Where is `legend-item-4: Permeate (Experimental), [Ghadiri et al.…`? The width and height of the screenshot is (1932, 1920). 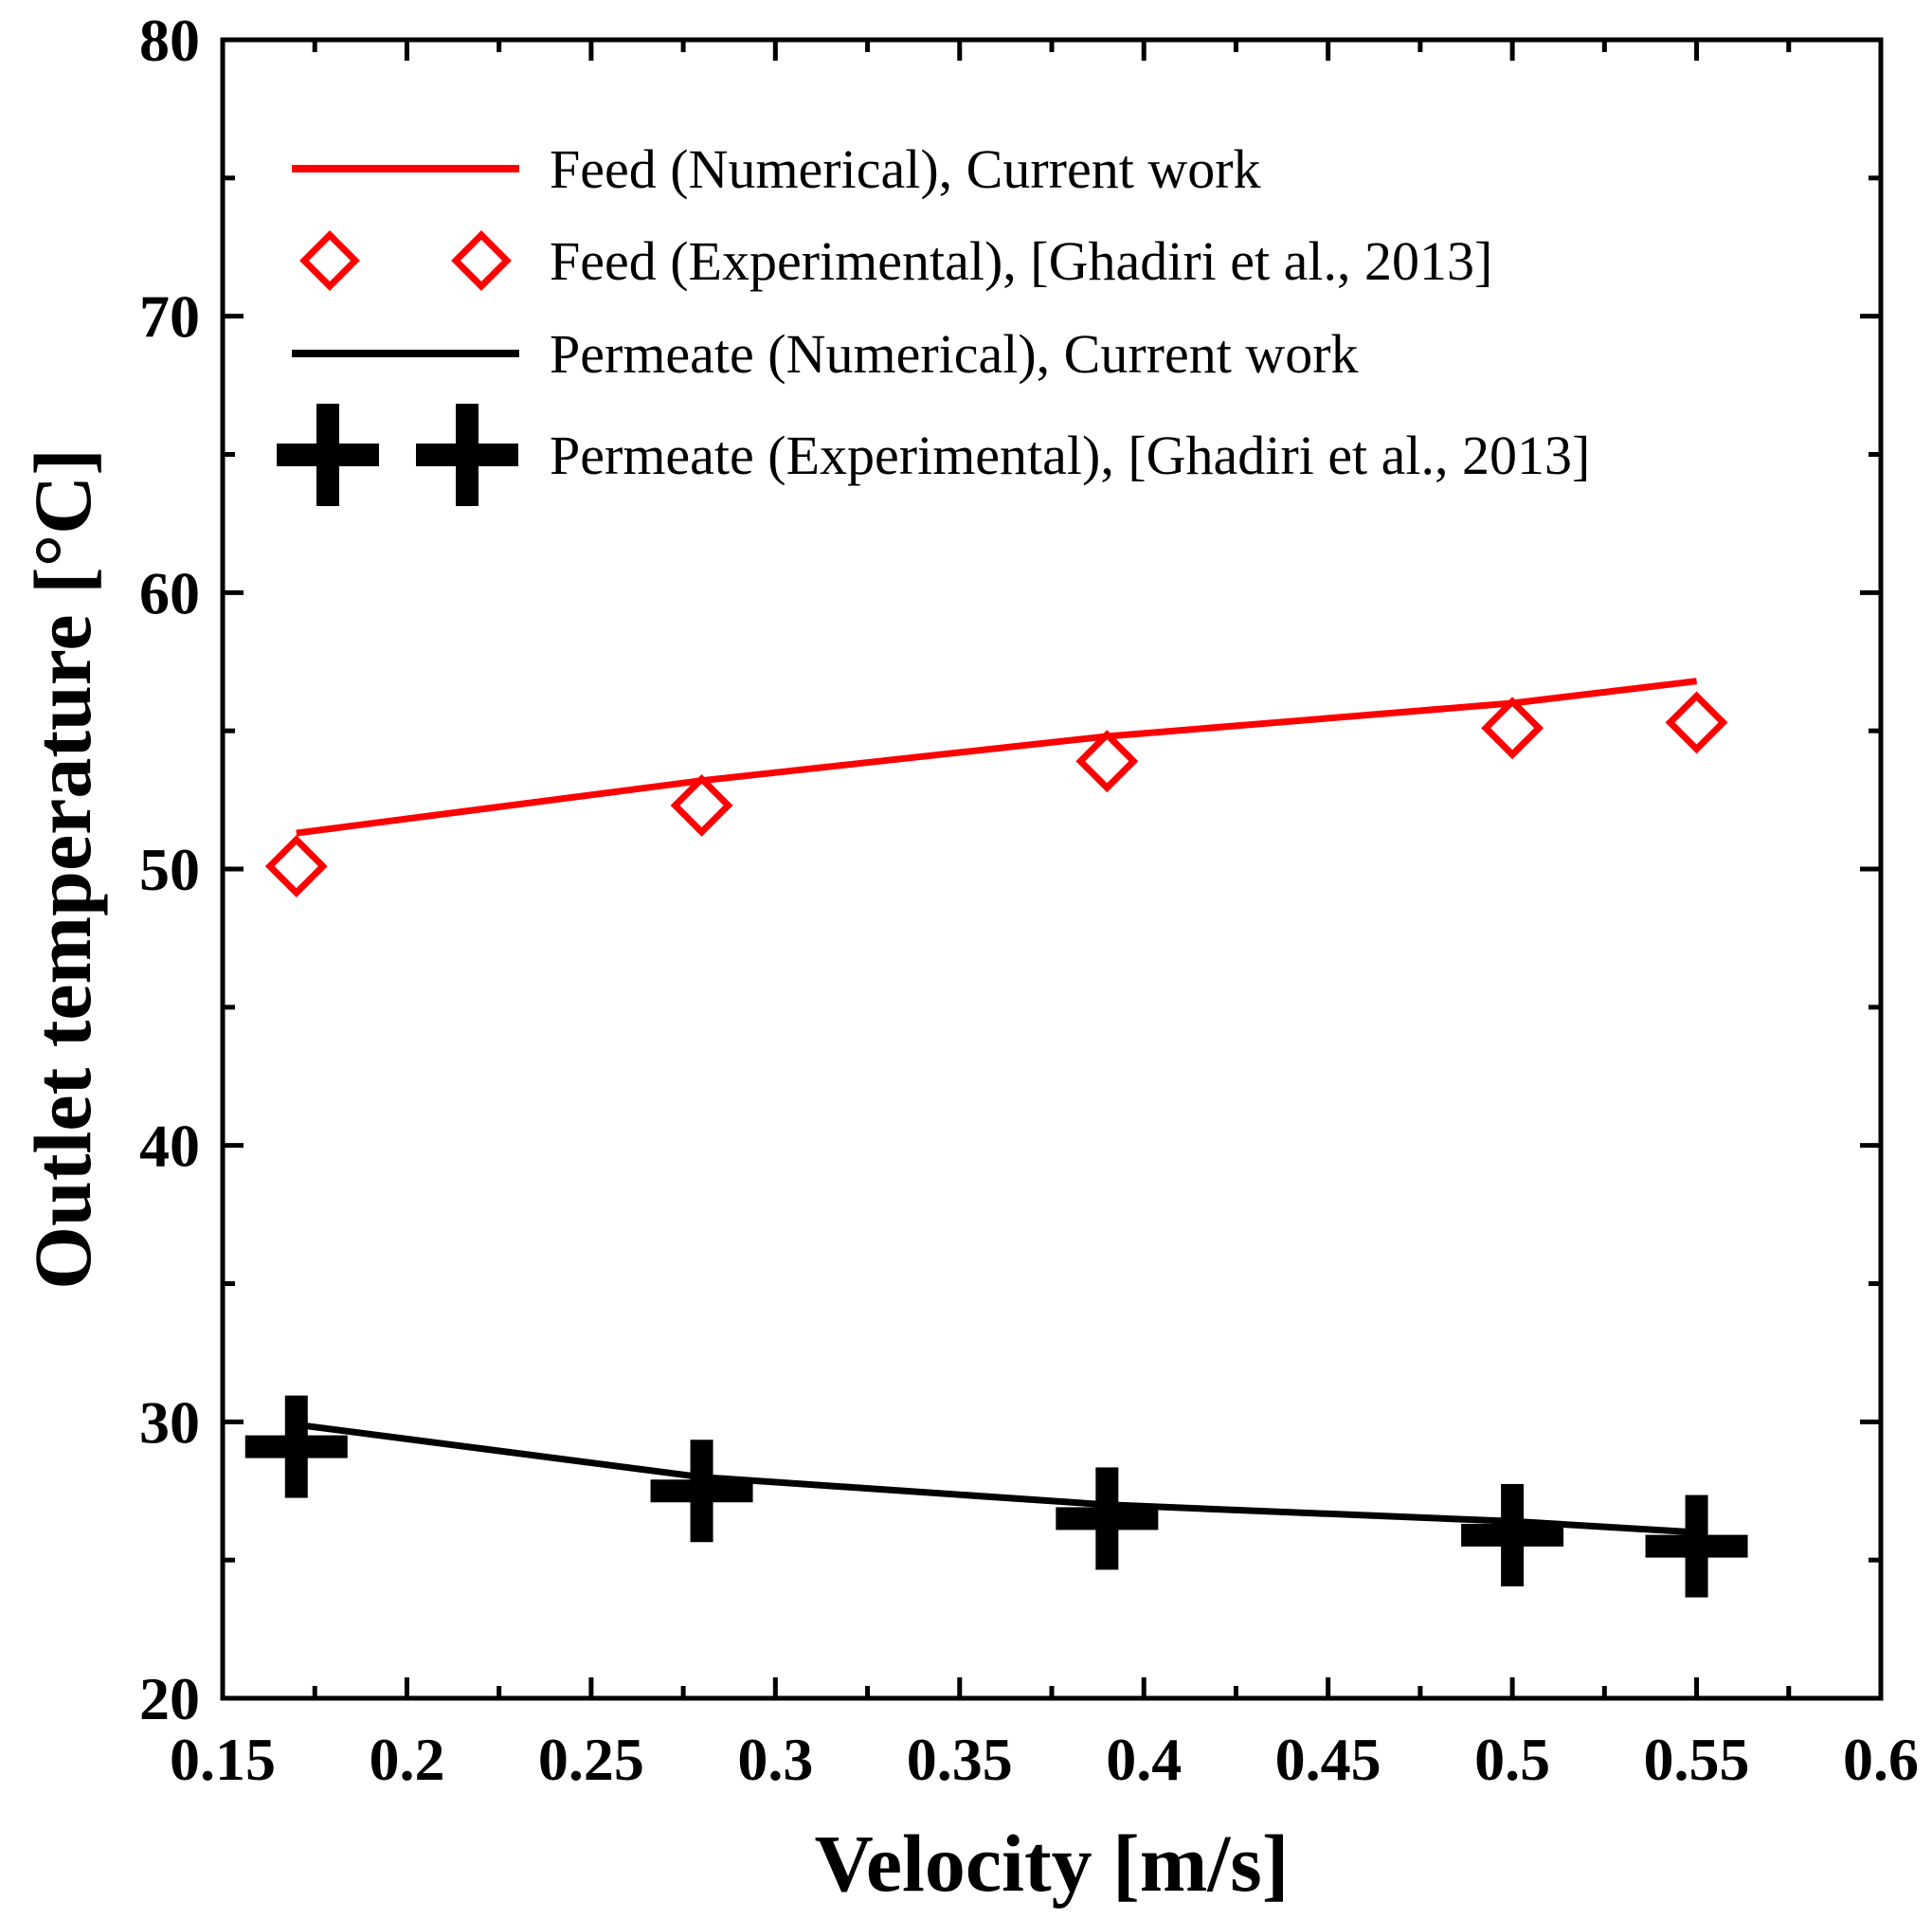 legend-item-4: Permeate (Experimental), [Ghadiri et al.… is located at coordinates (933, 455).